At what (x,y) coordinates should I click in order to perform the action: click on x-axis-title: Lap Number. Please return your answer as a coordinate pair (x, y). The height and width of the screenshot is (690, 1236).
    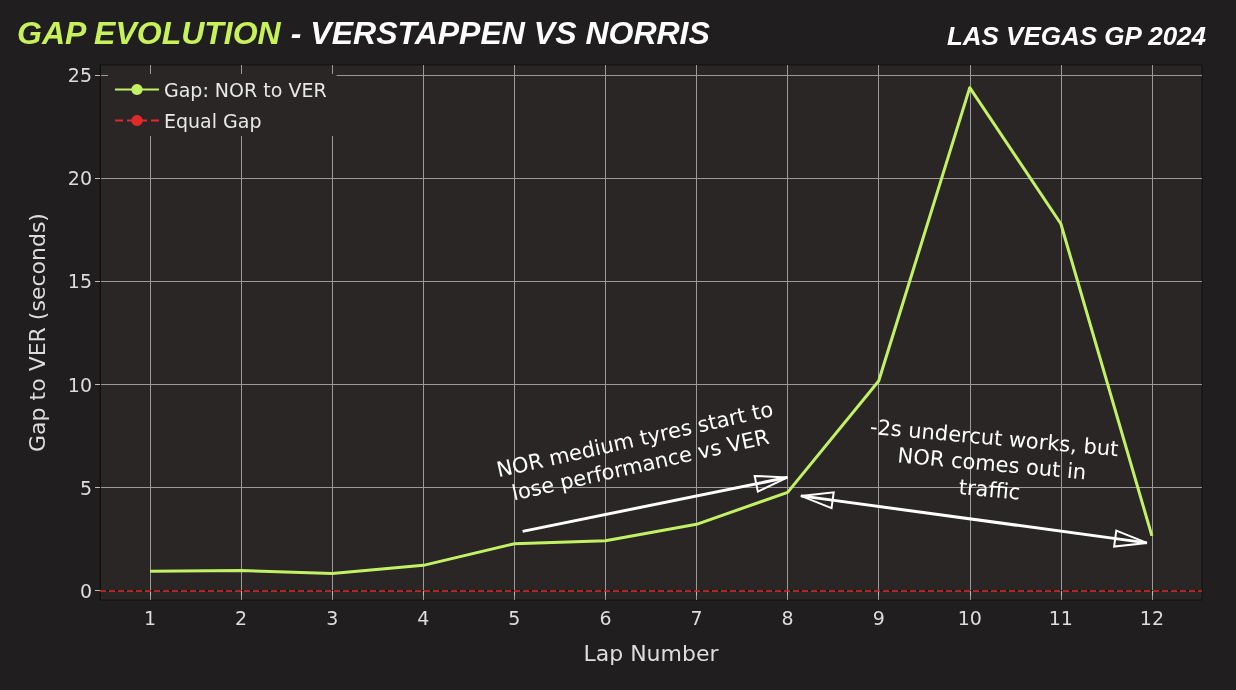
    Looking at the image, I should click on (651, 653).